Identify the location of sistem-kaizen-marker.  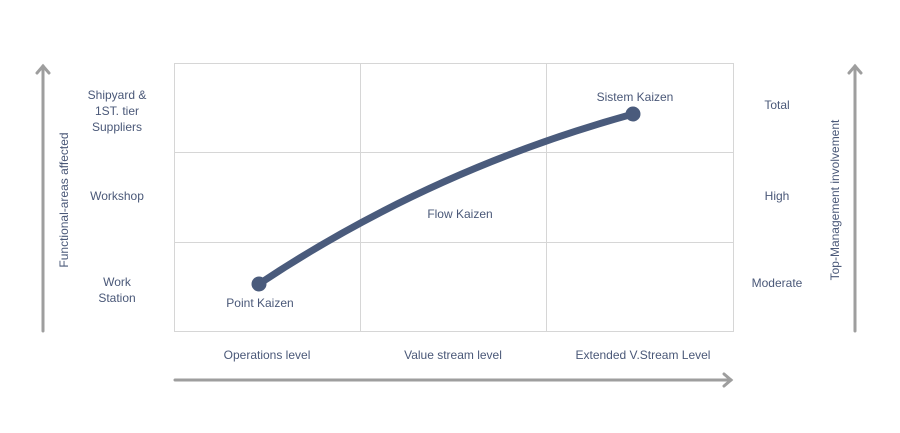
(633, 114).